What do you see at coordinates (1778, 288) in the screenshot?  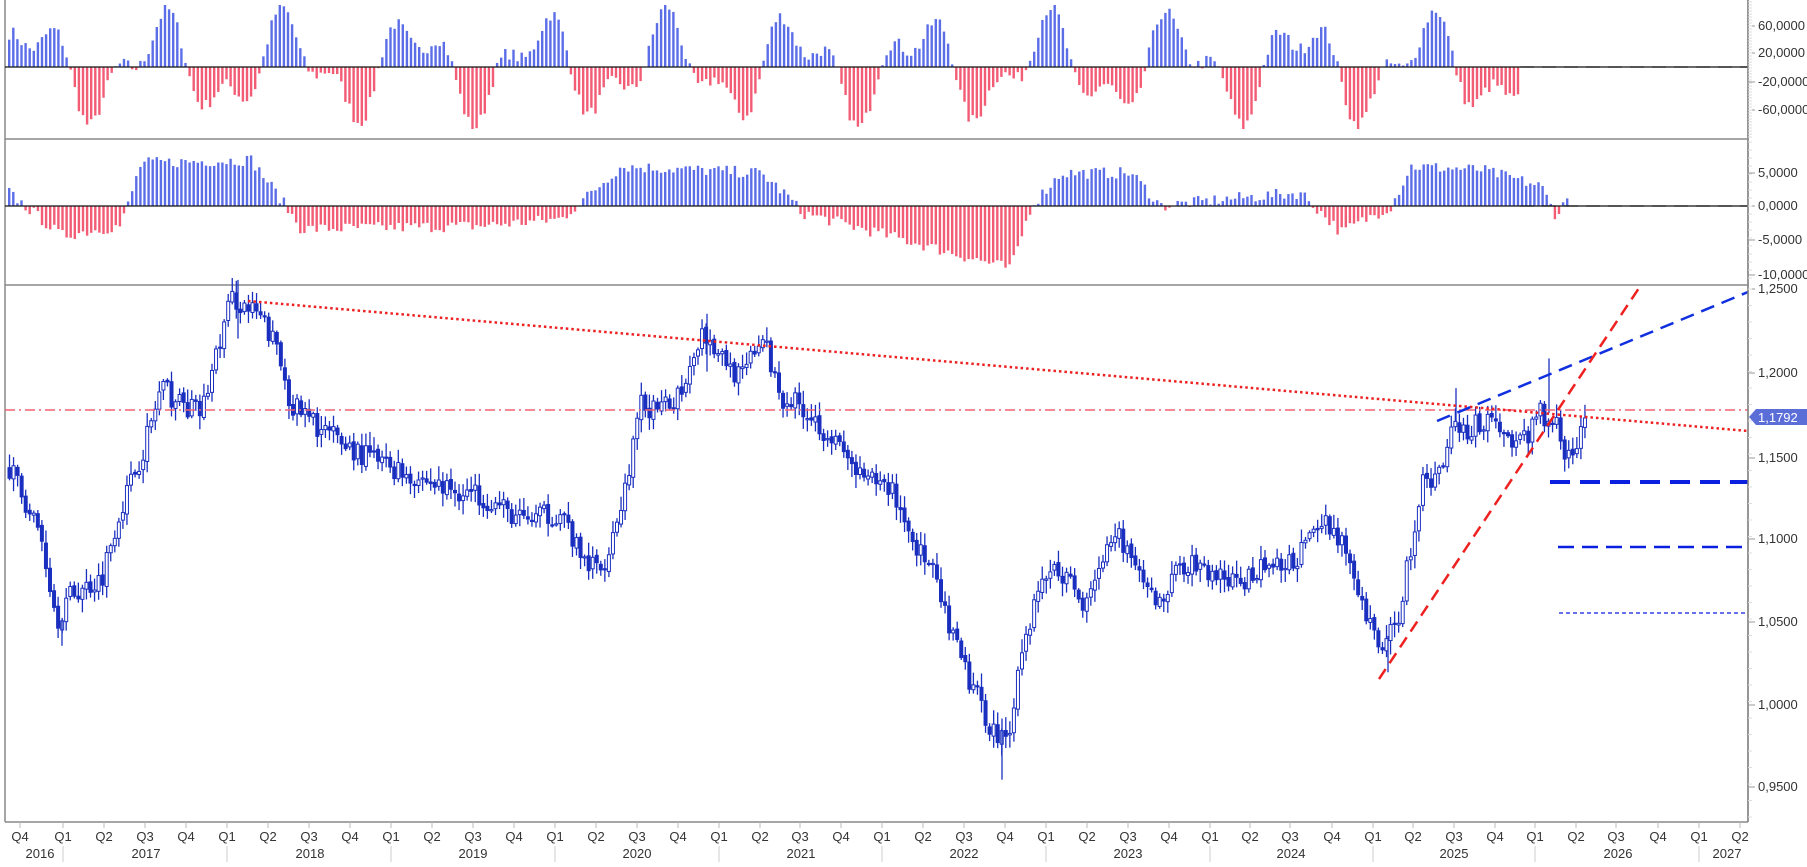 I see `y-tick-label: 1,2500` at bounding box center [1778, 288].